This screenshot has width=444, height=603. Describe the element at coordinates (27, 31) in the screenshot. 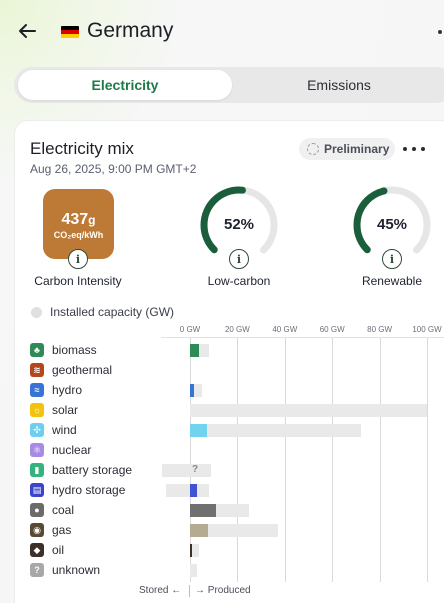

I see `back-arrow-icon` at that location.